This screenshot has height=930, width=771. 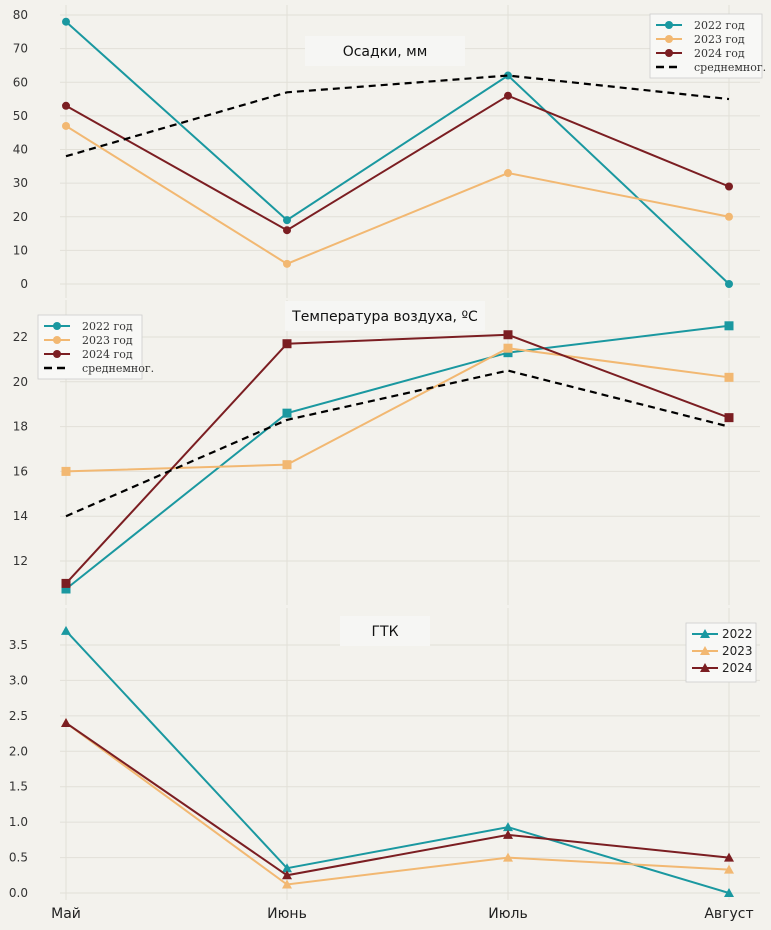 I want to click on y-tick-label: 3.0, so click(x=18, y=680).